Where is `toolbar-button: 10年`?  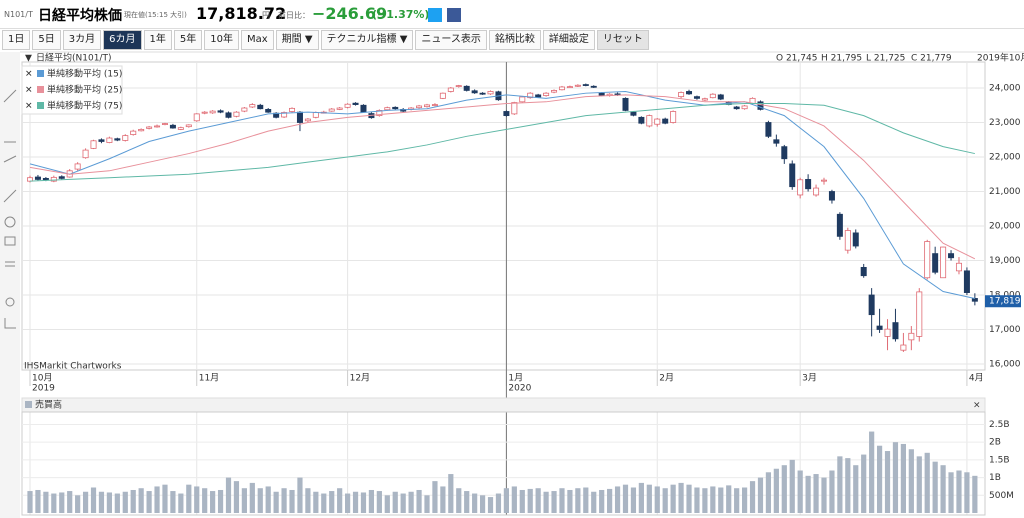 toolbar-button: 10年 is located at coordinates (221, 40).